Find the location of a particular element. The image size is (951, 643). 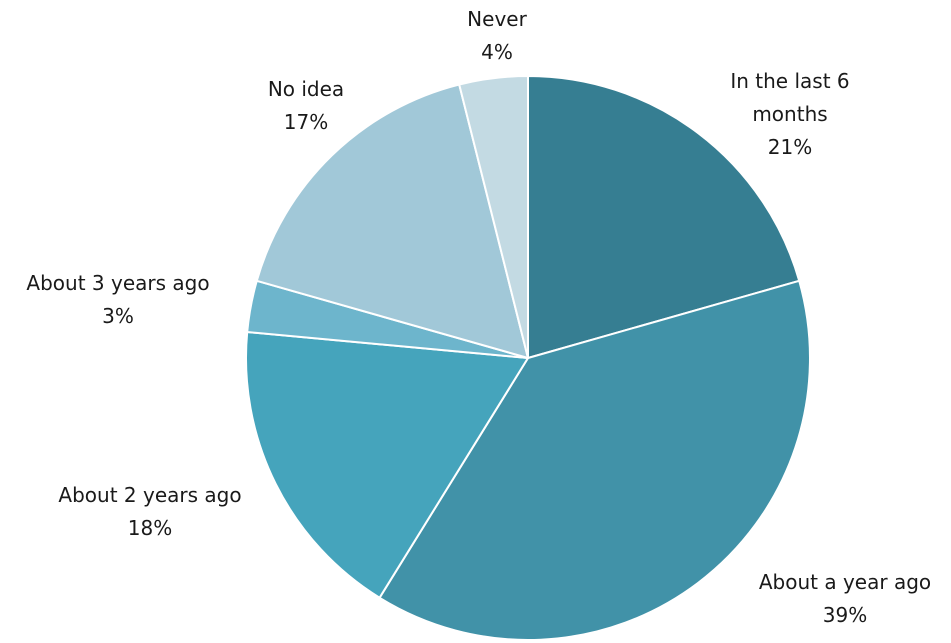

slice-percent-label: 39% is located at coordinates (845, 615).